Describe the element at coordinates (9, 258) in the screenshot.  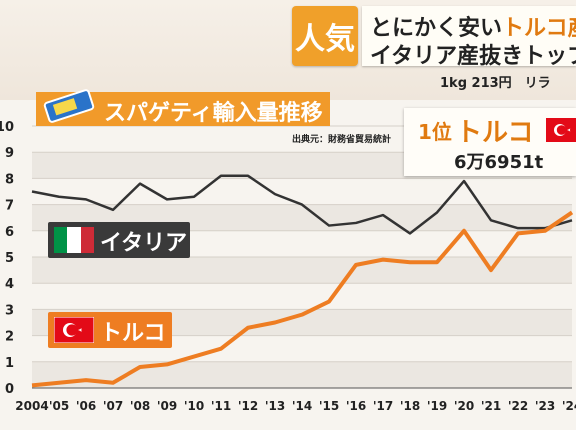
I see `y-tick-label: 5` at that location.